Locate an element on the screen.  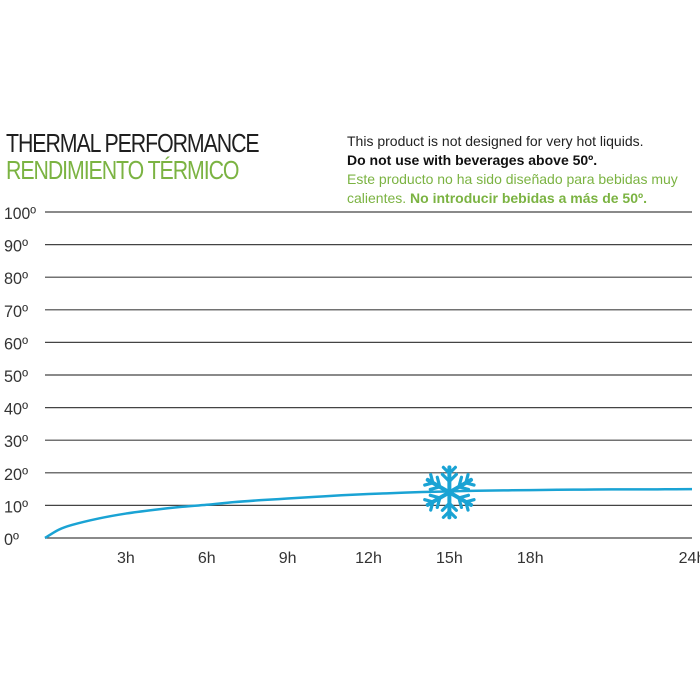
x-tick-label: 12h is located at coordinates (368, 558).